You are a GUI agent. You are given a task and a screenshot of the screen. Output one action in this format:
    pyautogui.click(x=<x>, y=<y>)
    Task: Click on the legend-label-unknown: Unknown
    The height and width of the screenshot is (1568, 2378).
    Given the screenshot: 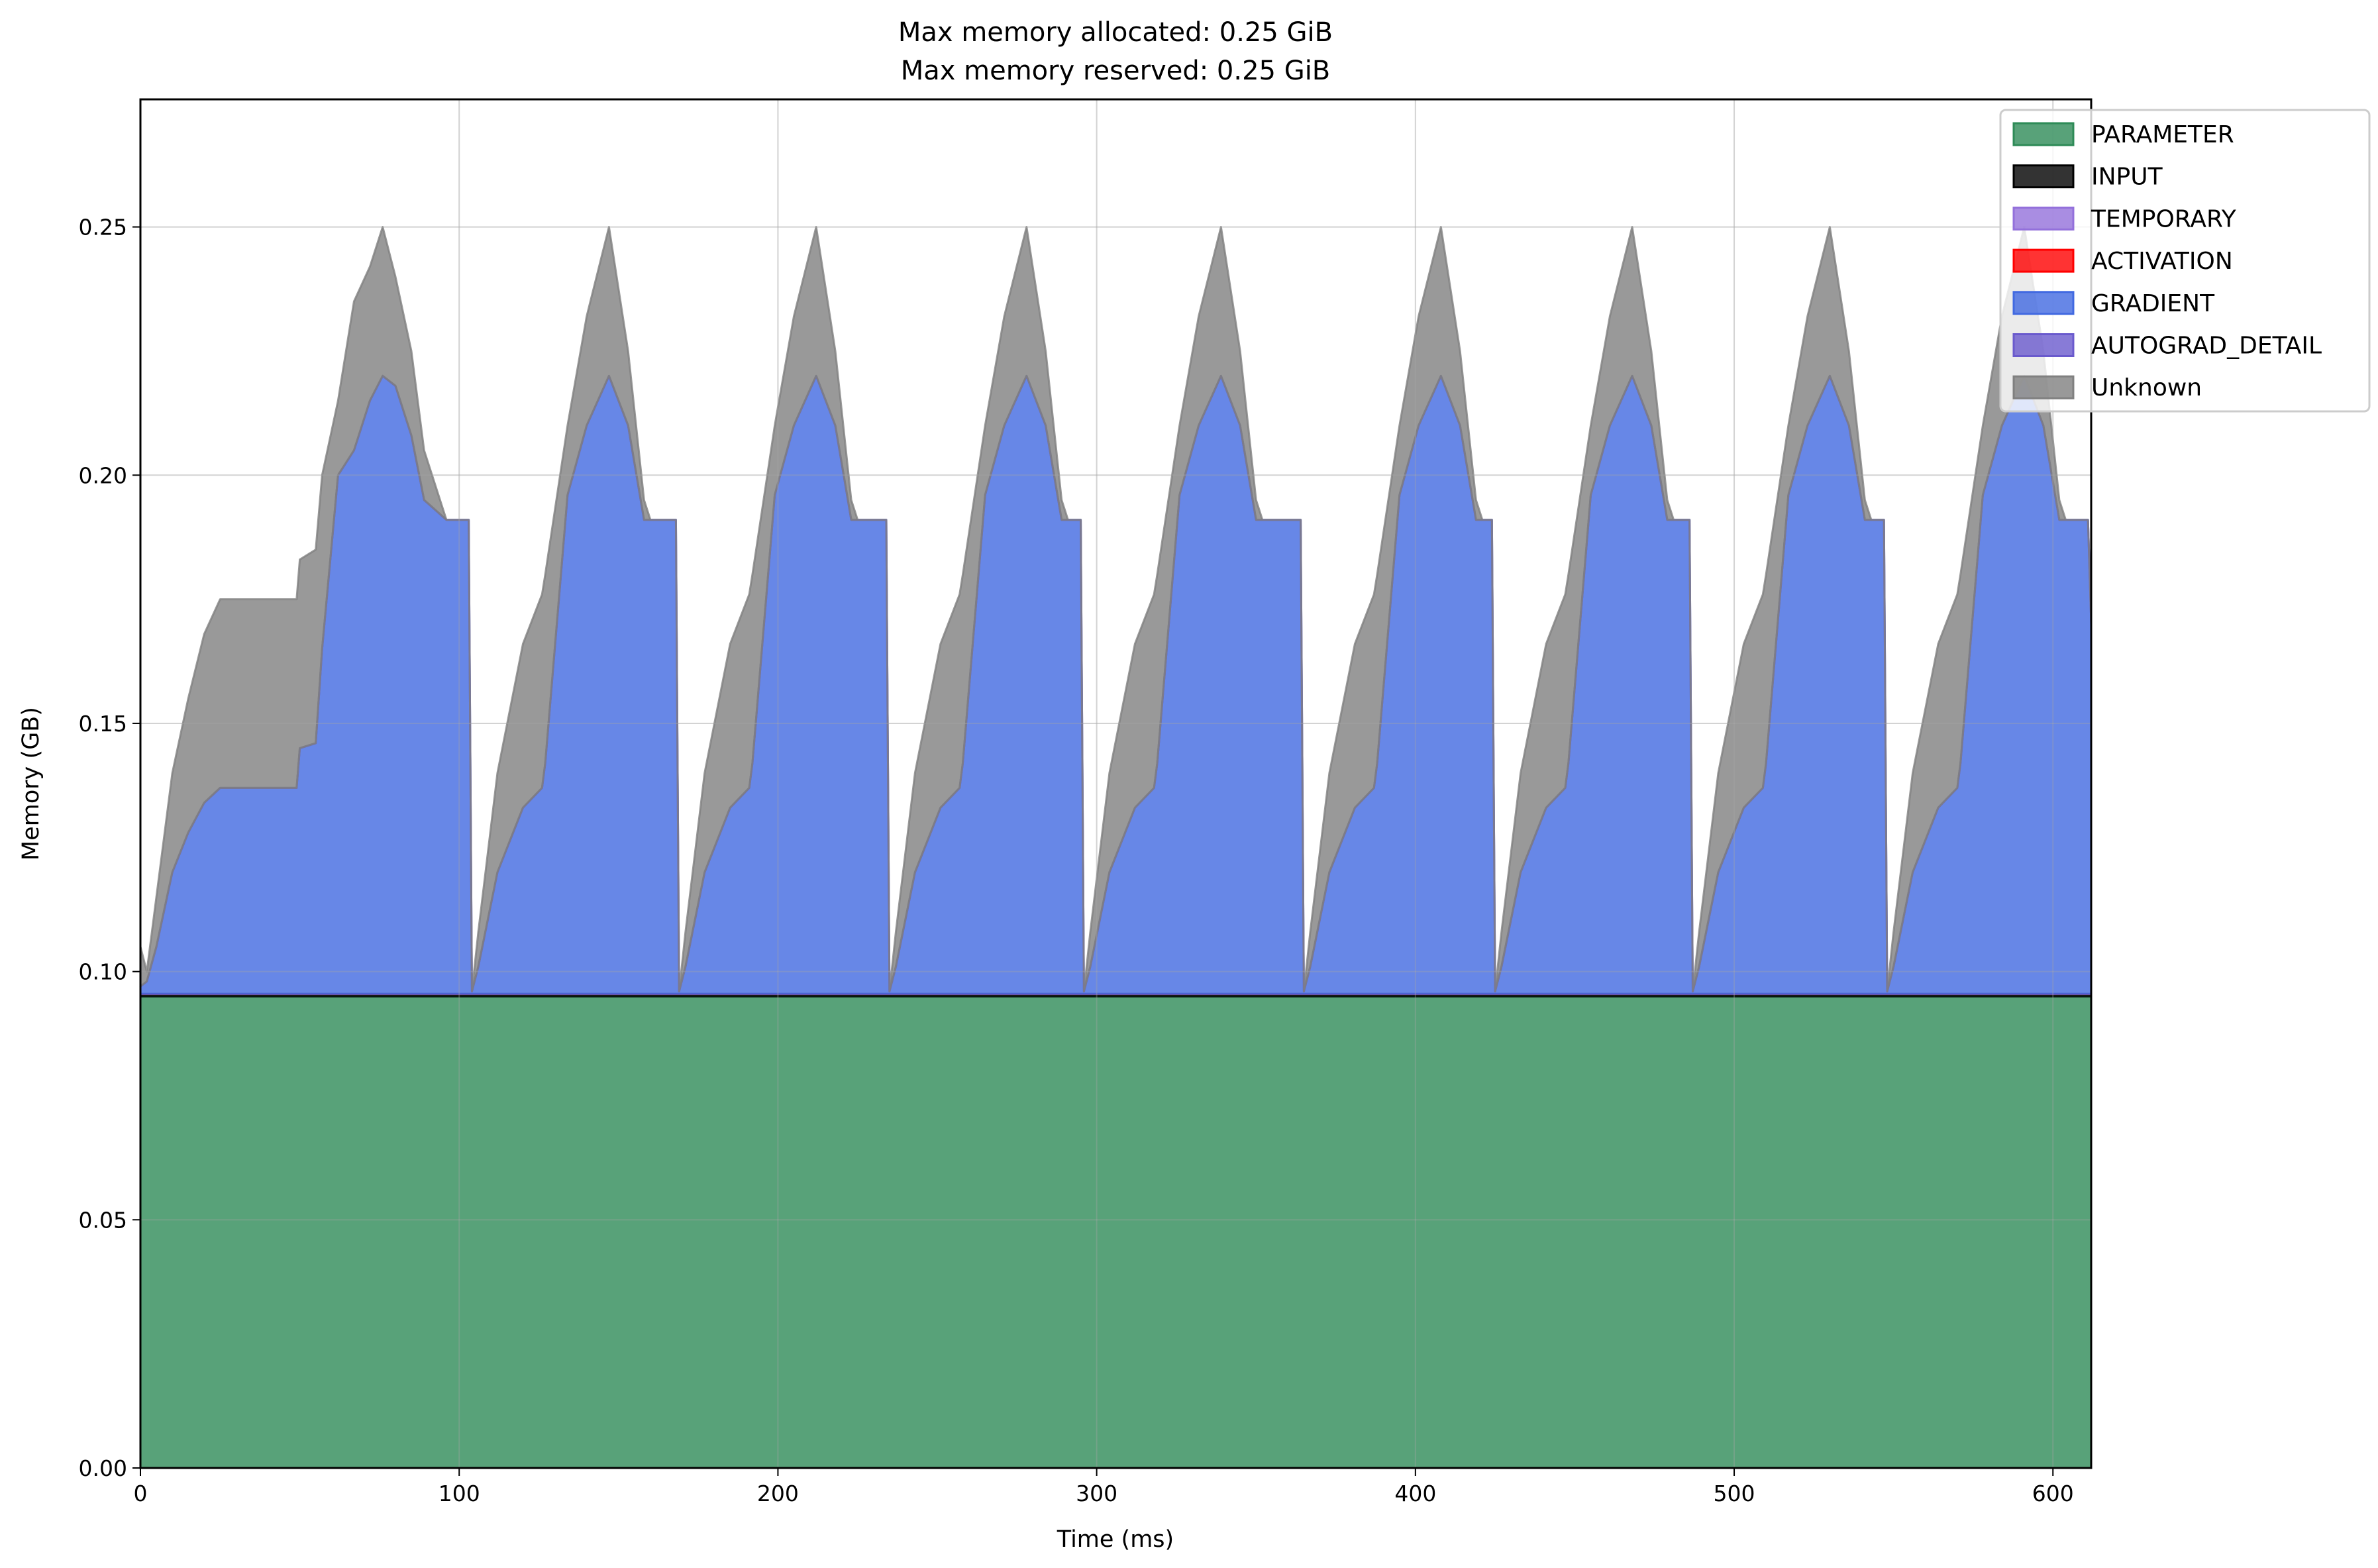 What is the action you would take?
    pyautogui.click(x=2146, y=387)
    